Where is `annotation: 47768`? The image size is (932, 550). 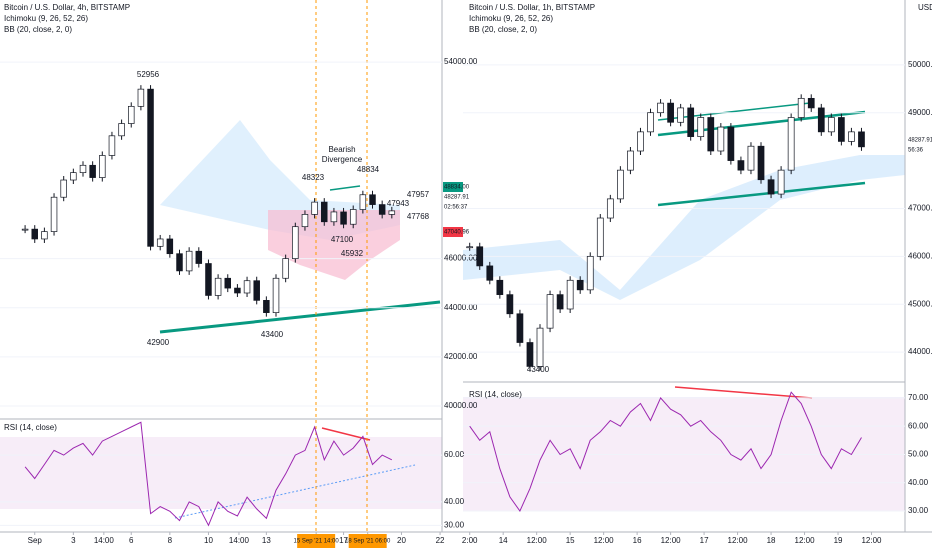 annotation: 47768 is located at coordinates (418, 216).